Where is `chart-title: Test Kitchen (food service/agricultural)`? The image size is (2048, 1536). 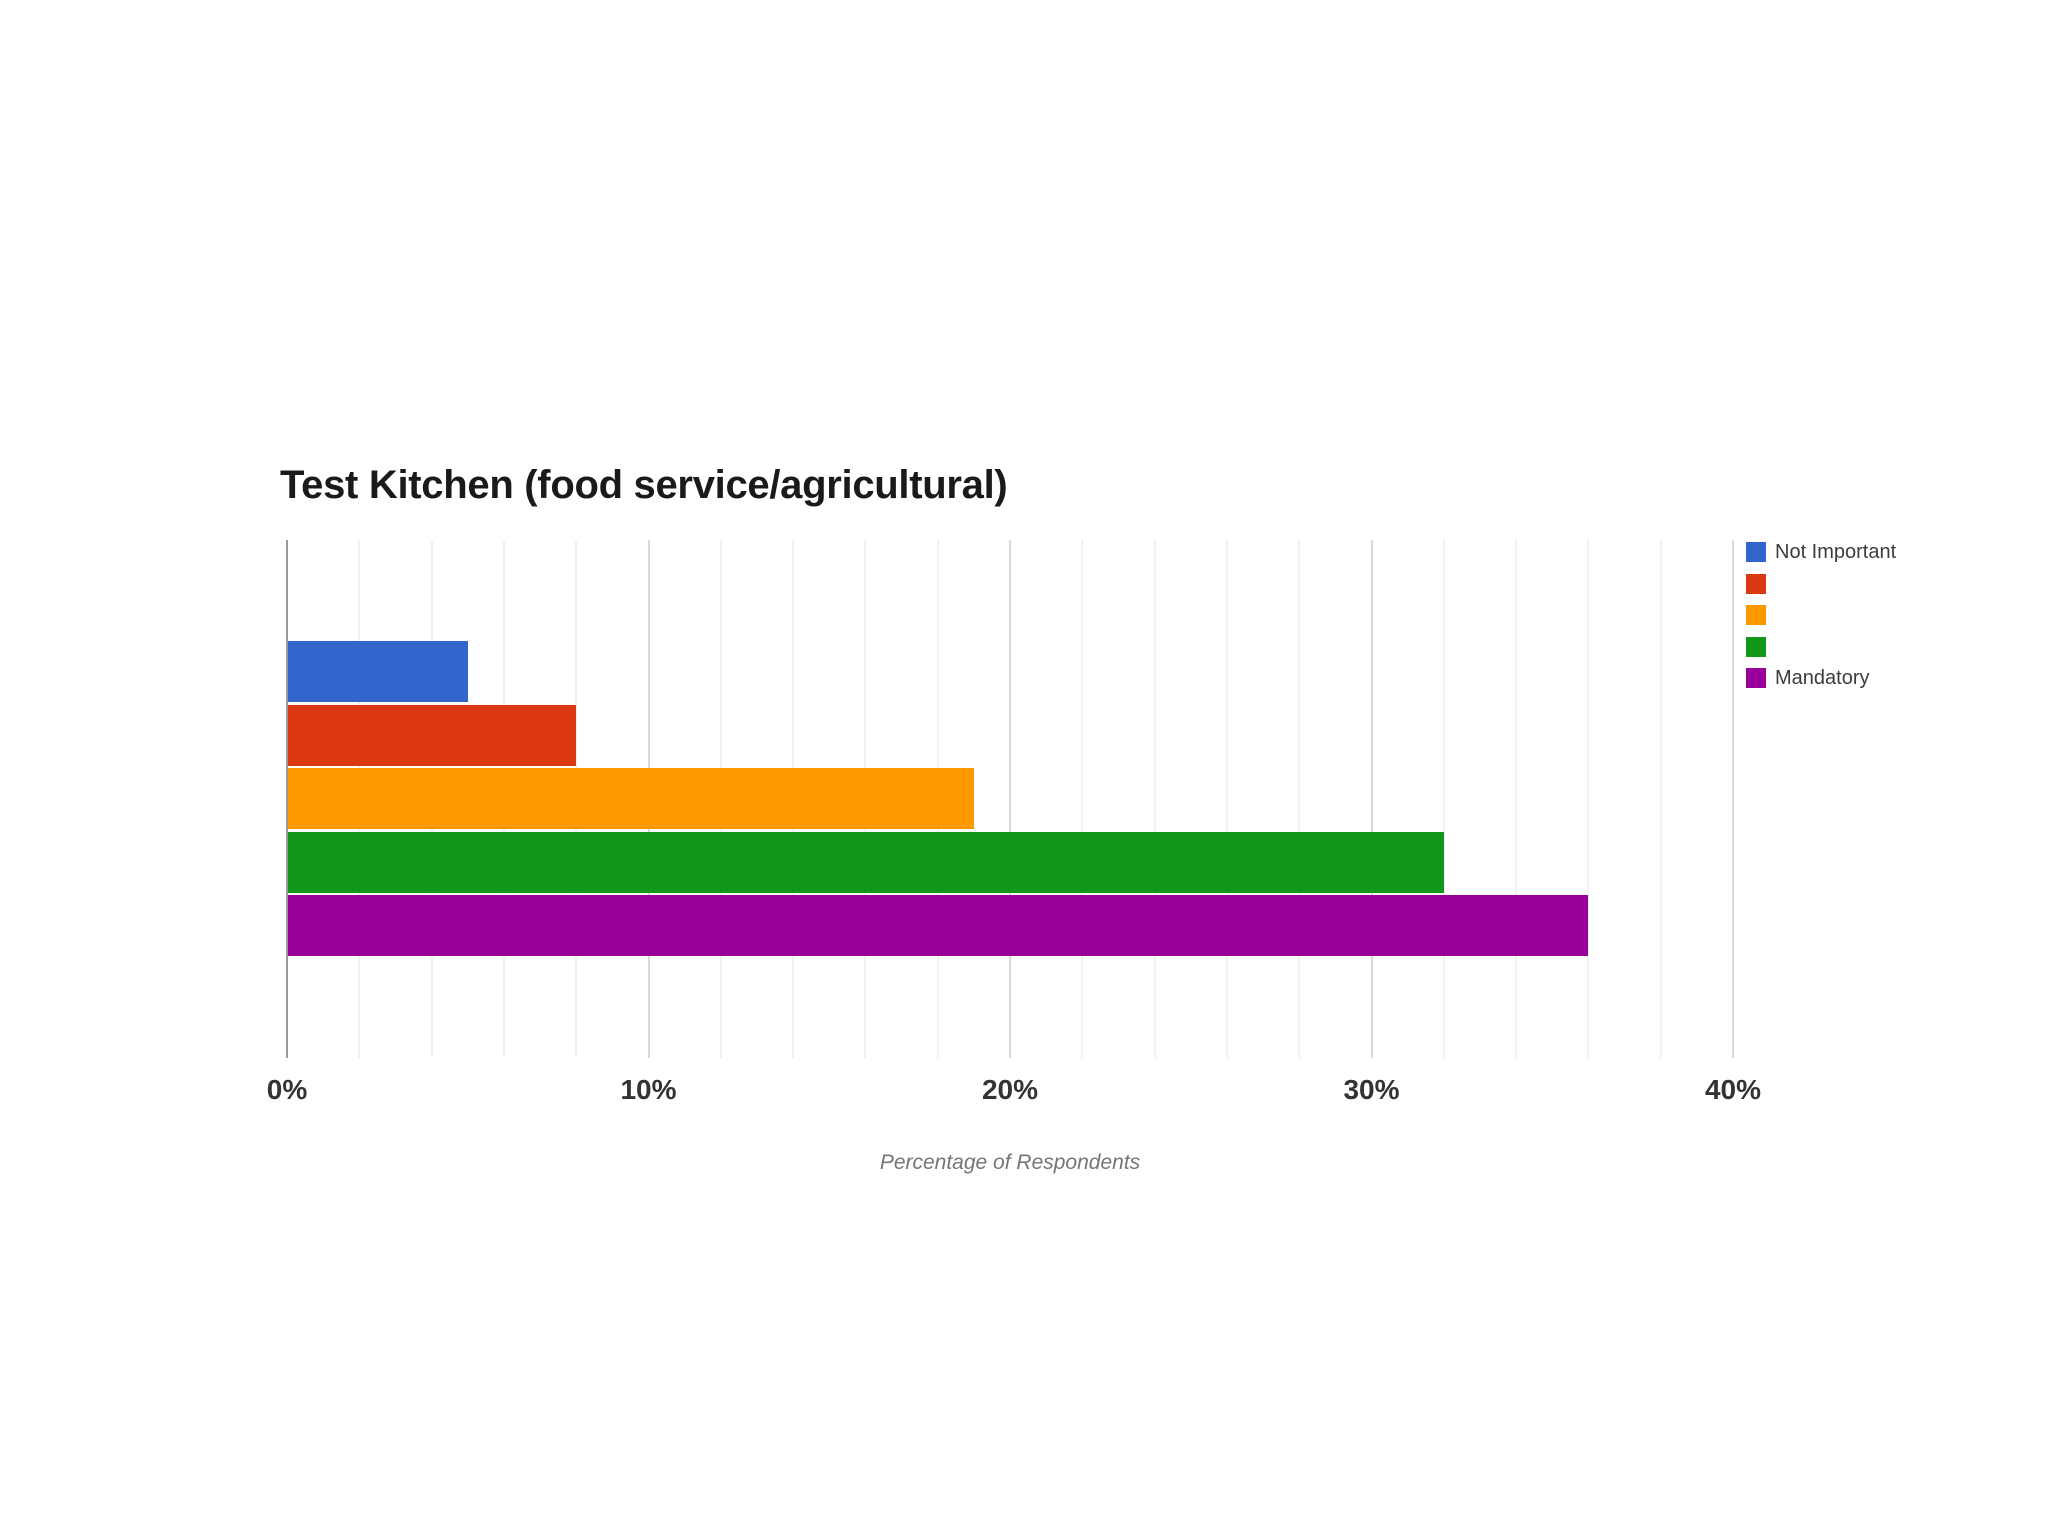 chart-title: Test Kitchen (food service/agricultural) is located at coordinates (644, 485).